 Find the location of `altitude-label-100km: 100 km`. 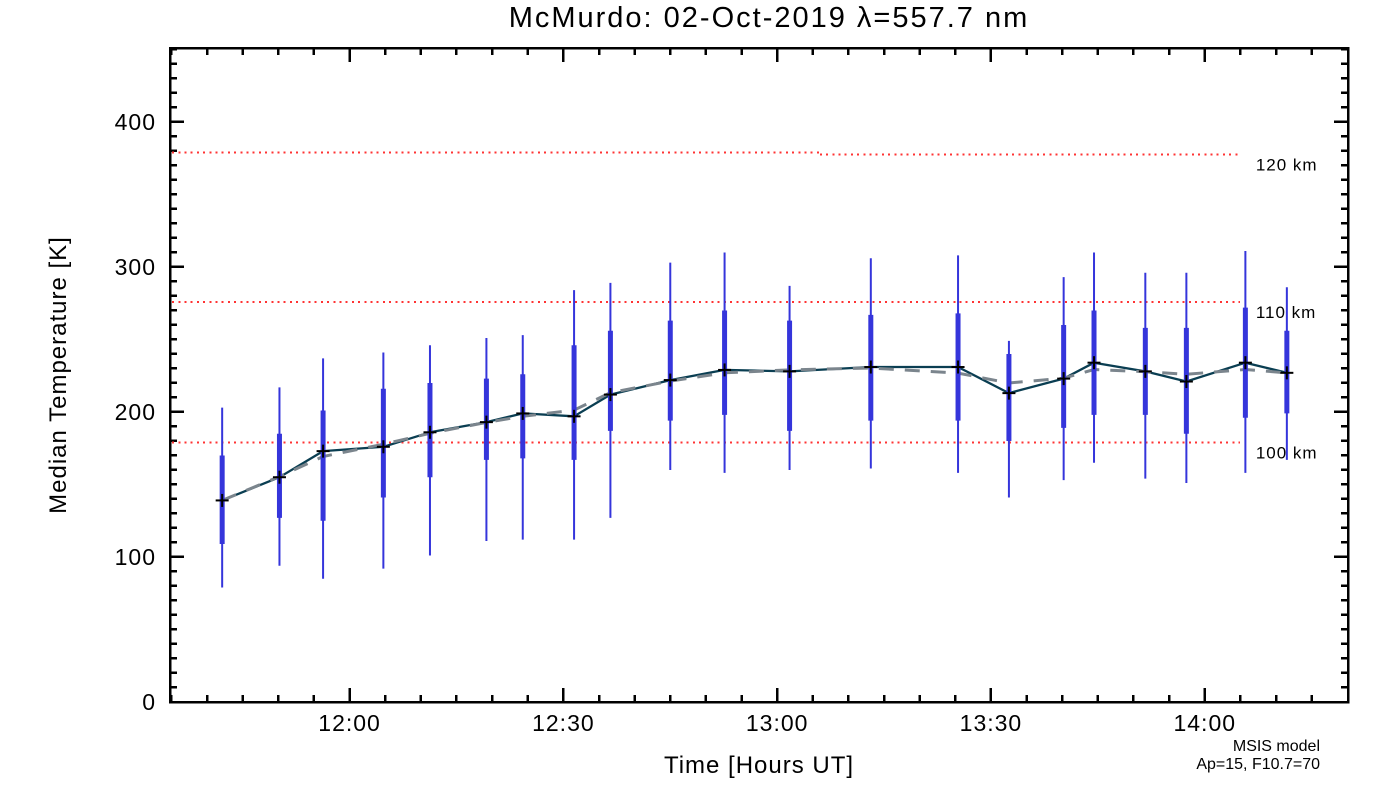

altitude-label-100km: 100 km is located at coordinates (1287, 452).